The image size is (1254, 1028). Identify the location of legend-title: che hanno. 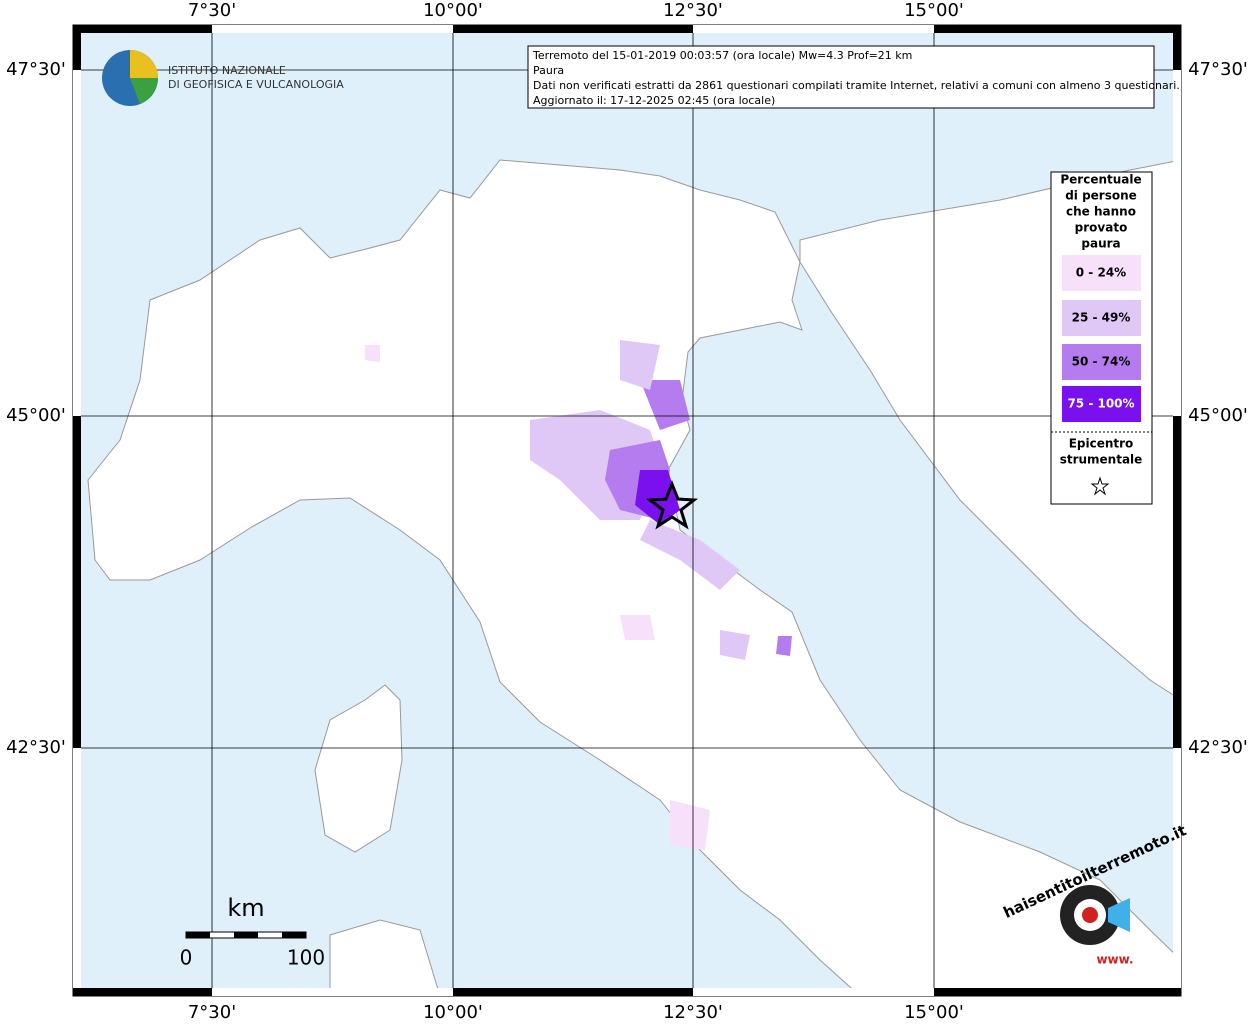
(1101, 212).